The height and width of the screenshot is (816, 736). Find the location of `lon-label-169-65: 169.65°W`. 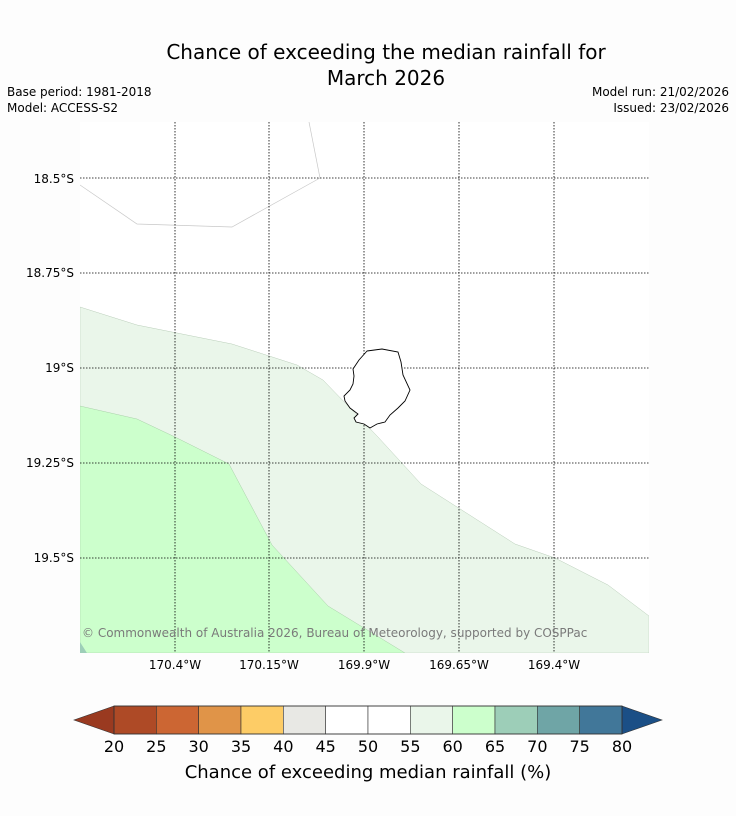

lon-label-169-65: 169.65°W is located at coordinates (459, 665).